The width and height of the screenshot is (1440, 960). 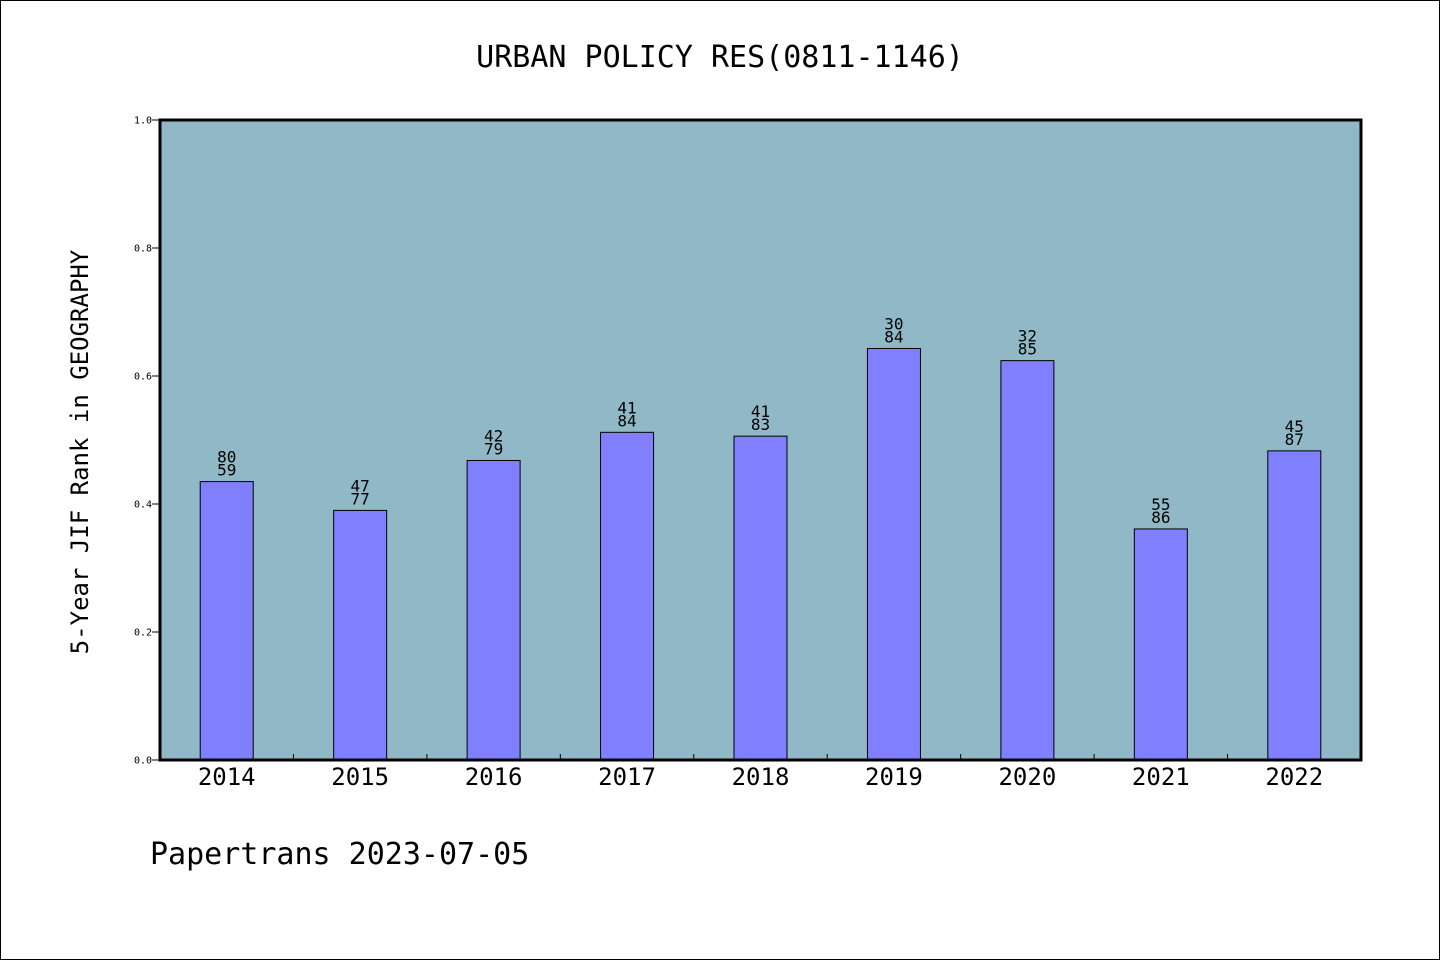 What do you see at coordinates (360, 498) in the screenshot?
I see `bar-label-percentile: 77` at bounding box center [360, 498].